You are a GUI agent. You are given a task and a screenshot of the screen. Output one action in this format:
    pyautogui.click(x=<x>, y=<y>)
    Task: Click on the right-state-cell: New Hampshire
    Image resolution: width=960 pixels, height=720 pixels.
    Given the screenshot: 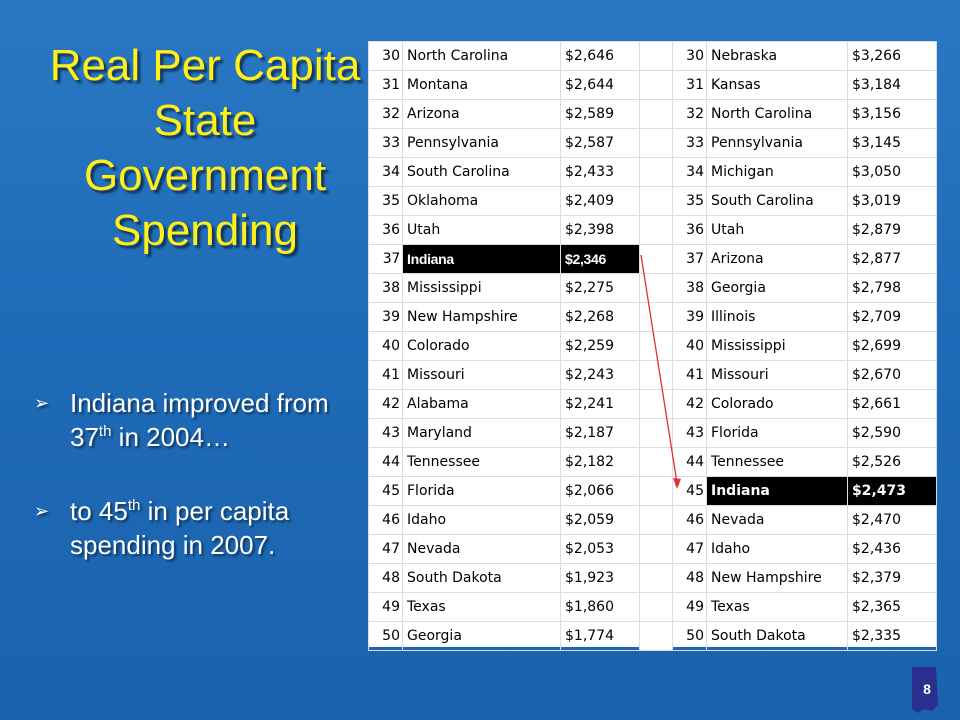 What is the action you would take?
    pyautogui.click(x=777, y=578)
    